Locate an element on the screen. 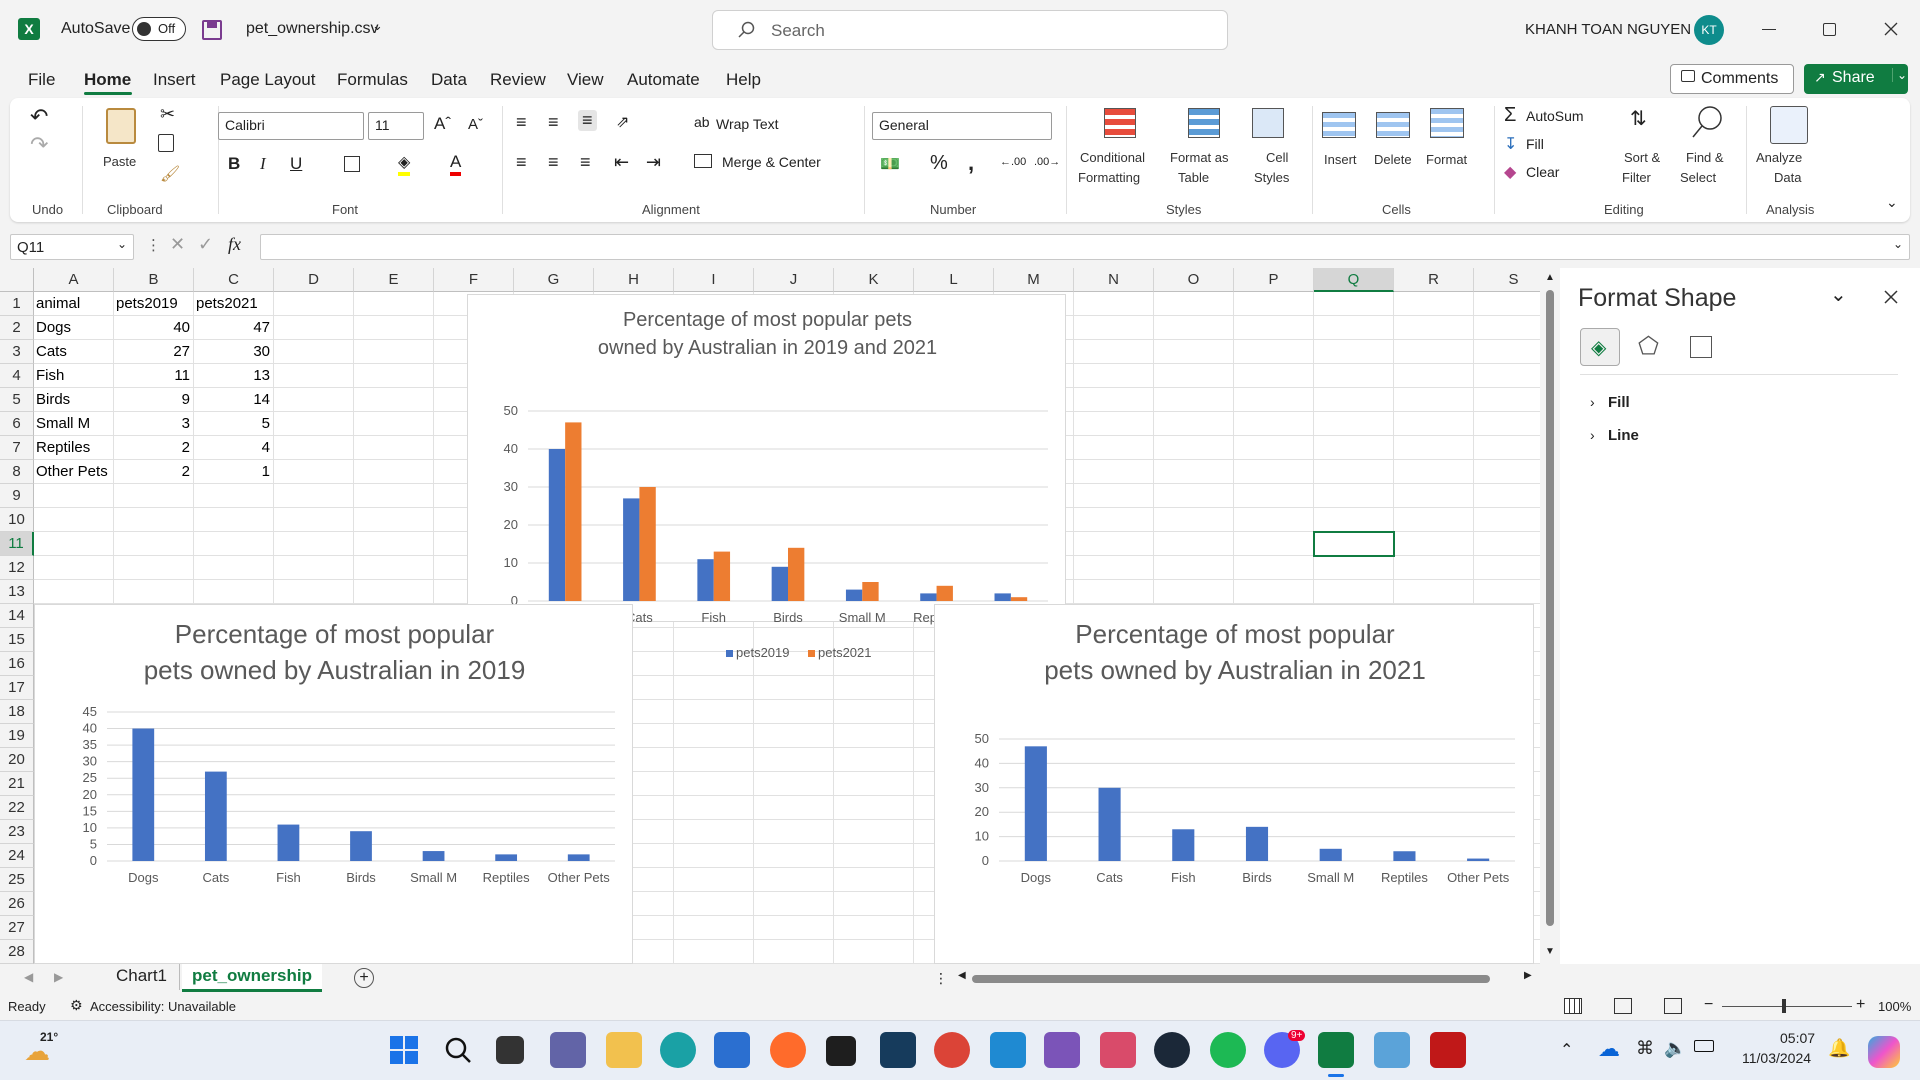  number-format-select: General is located at coordinates (962, 126).